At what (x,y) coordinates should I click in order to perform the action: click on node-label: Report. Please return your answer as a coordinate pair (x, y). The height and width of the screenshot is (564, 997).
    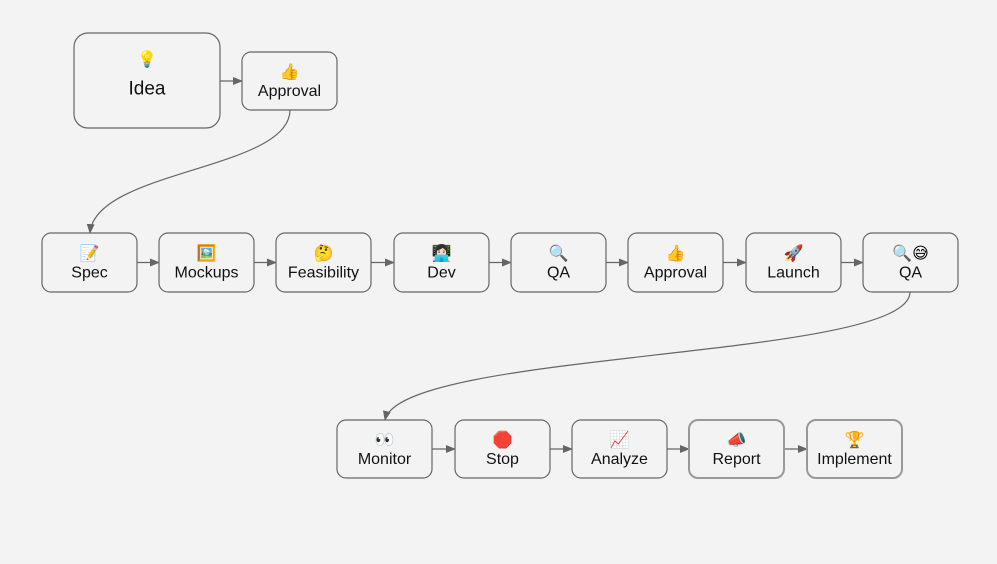
    Looking at the image, I should click on (736, 459).